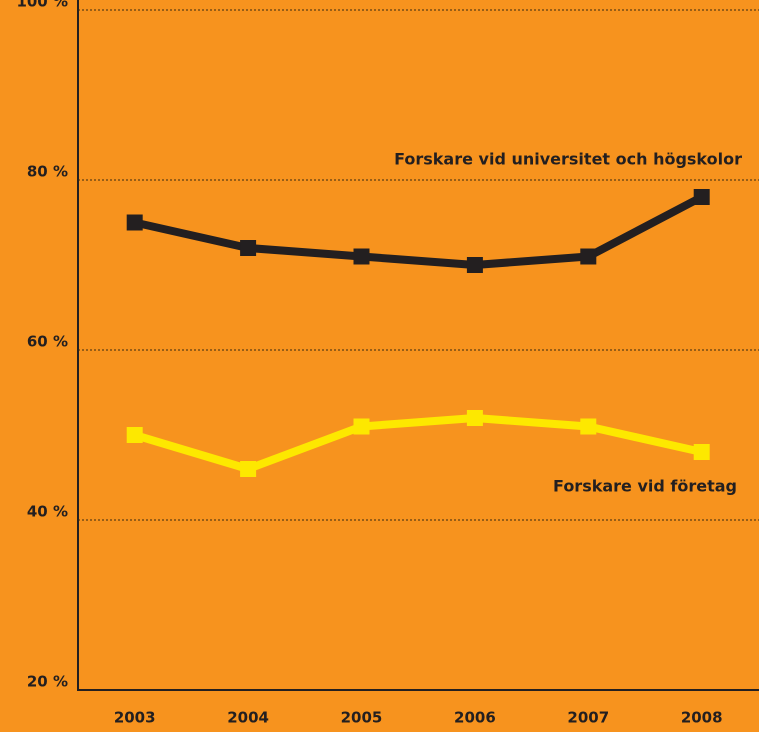 This screenshot has height=732, width=759. I want to click on series-label: Forskare vid universitet och högskolor, so click(568, 159).